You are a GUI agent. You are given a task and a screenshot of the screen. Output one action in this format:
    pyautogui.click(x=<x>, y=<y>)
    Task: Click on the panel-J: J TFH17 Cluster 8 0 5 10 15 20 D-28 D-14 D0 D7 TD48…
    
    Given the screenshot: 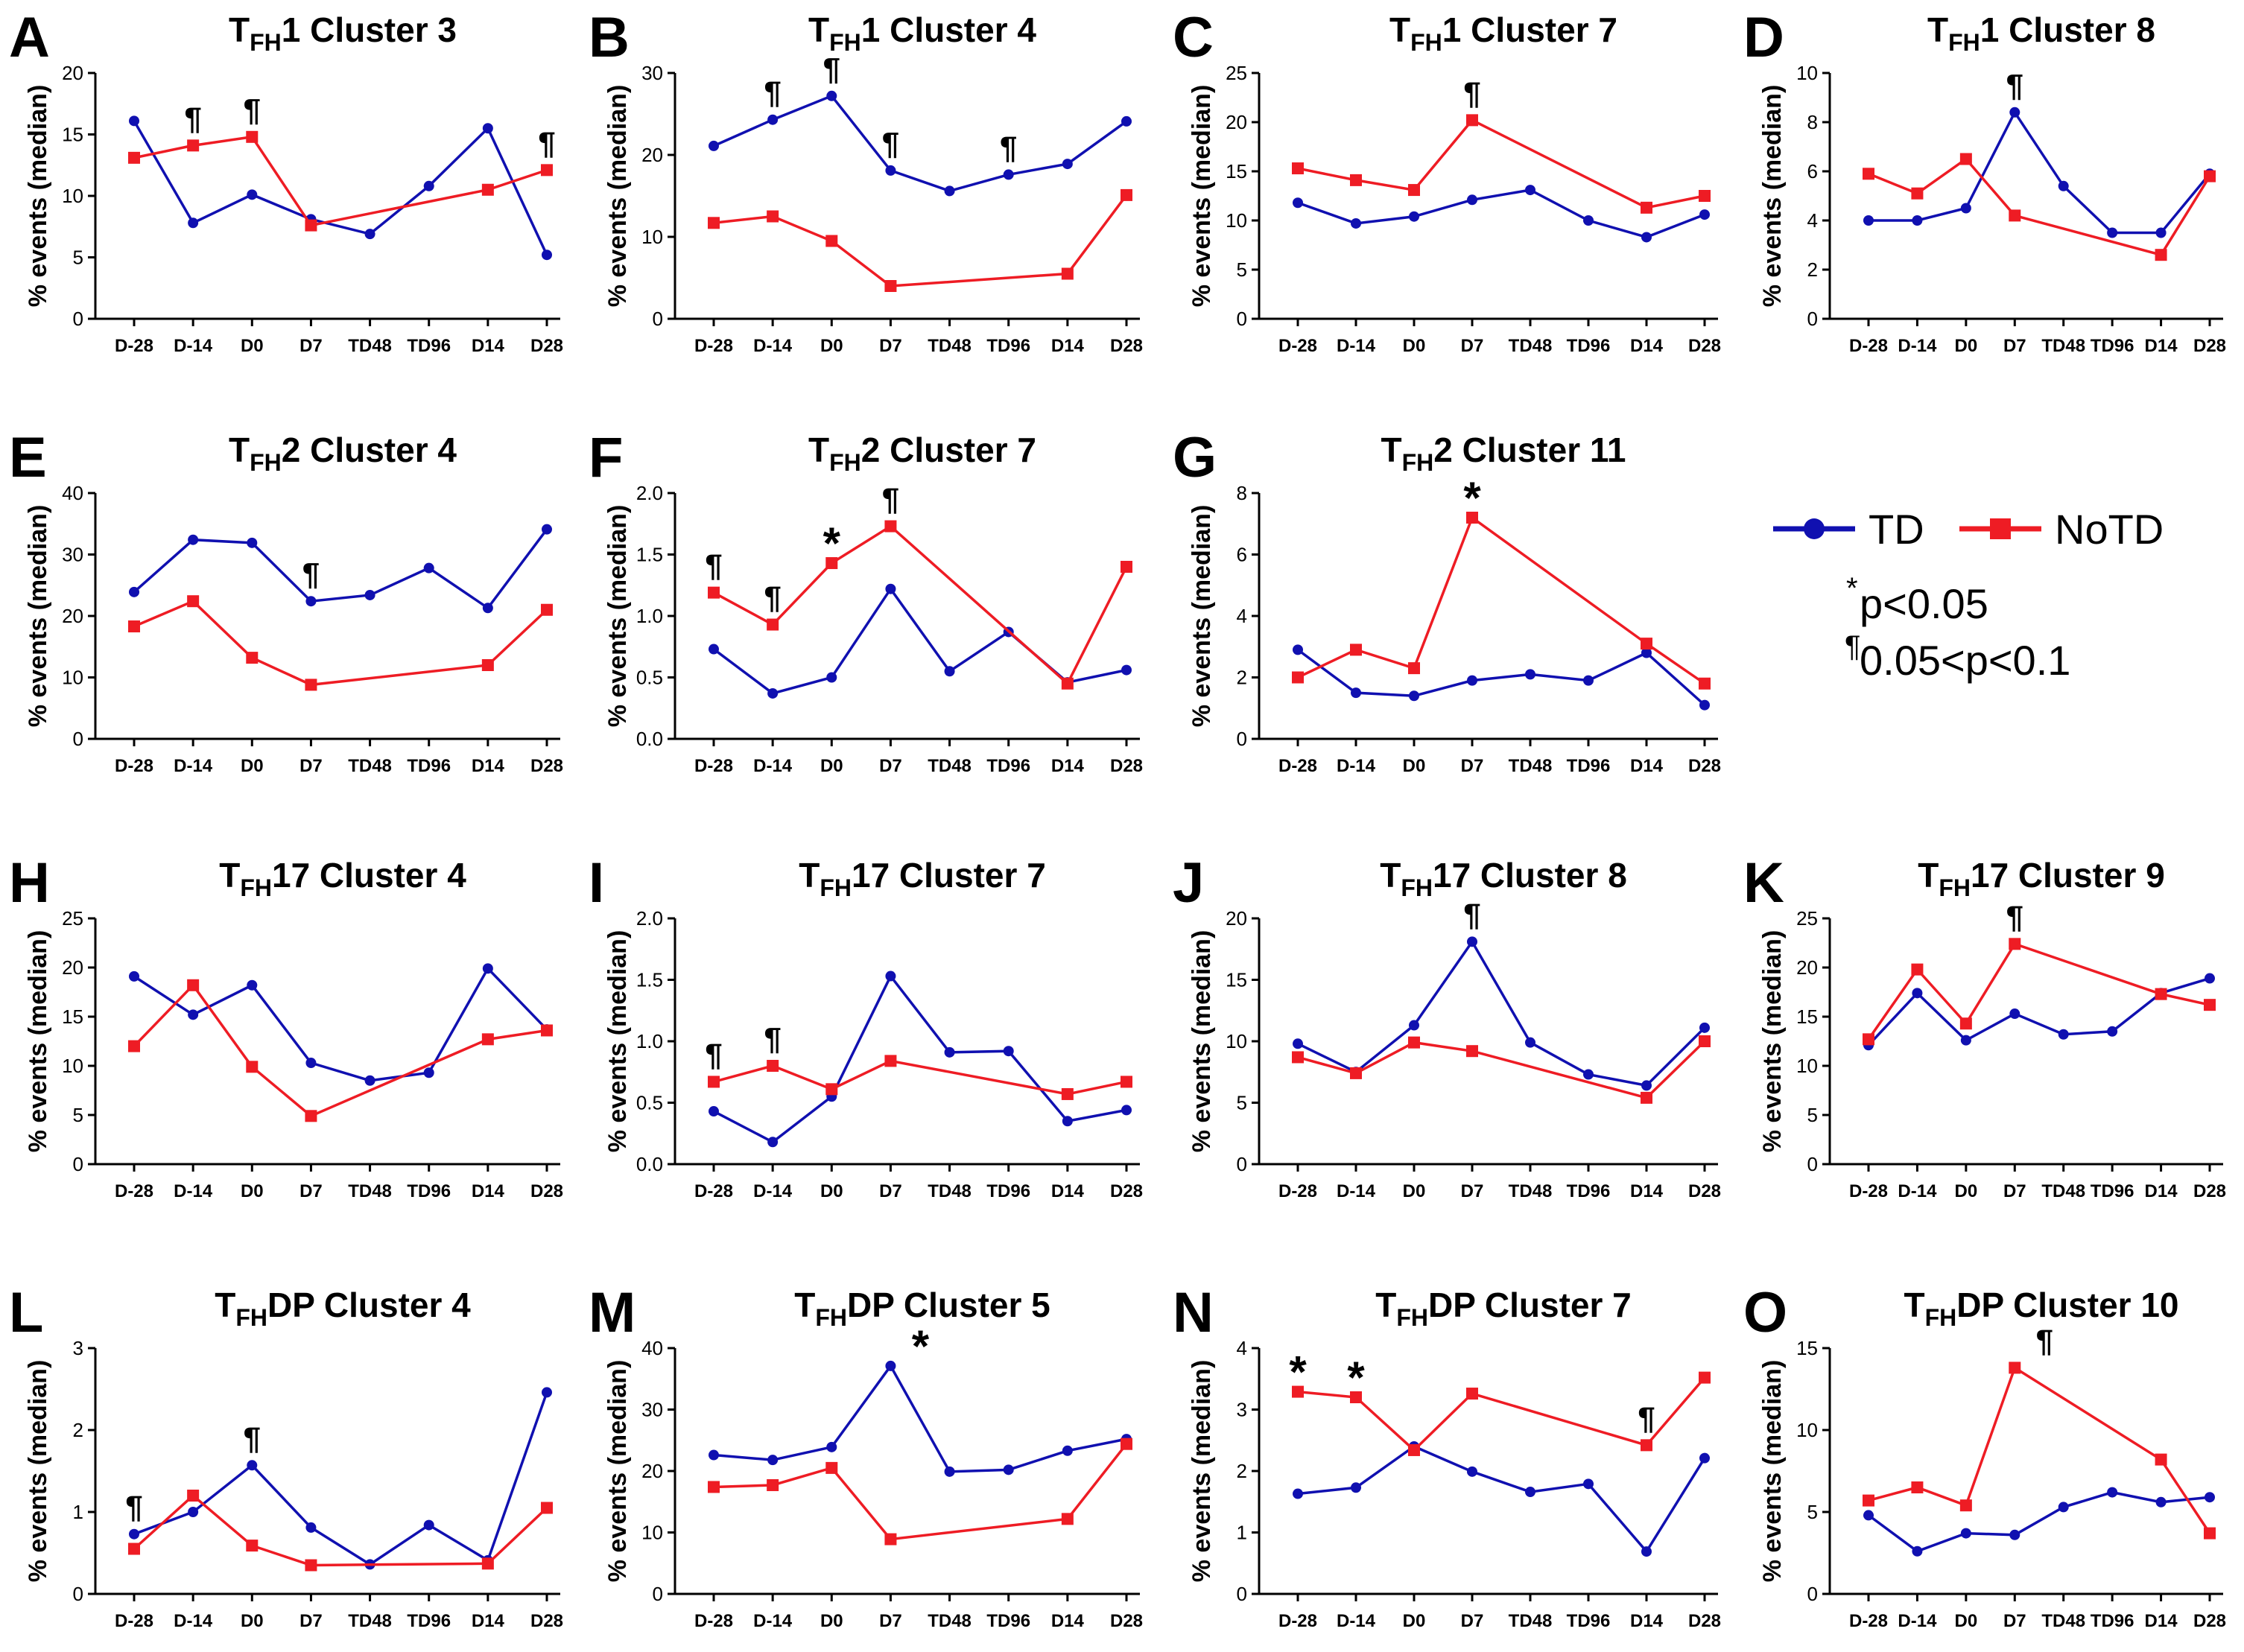 What is the action you would take?
    pyautogui.click(x=1447, y=1026)
    